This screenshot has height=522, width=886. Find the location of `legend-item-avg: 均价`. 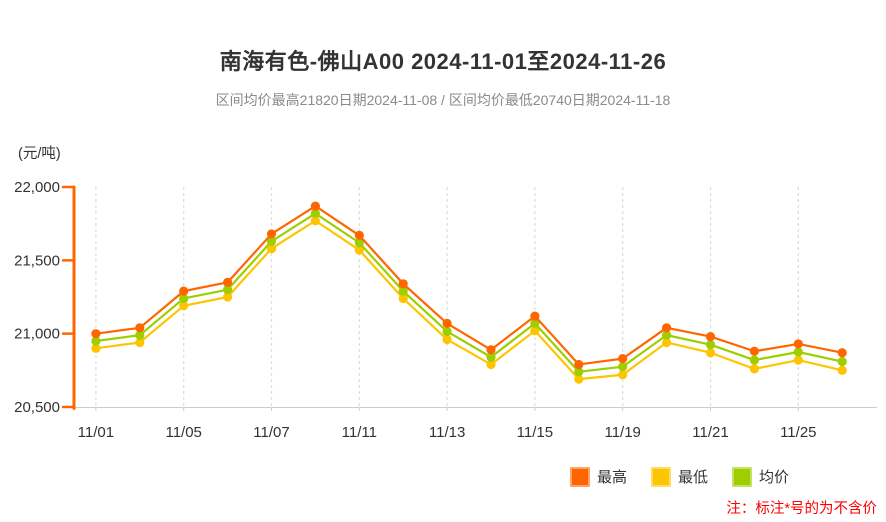

legend-item-avg: 均价 is located at coordinates (760, 476).